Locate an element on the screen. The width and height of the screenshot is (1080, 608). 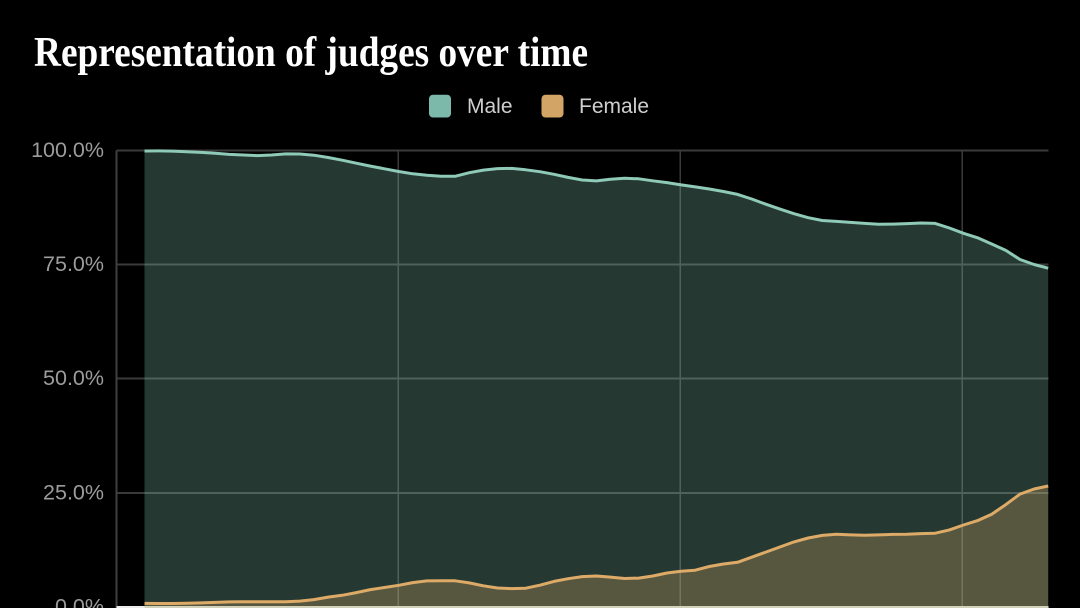
svg-text:Representation of judges over: Representation of judges over time is located at coordinates (311, 53).